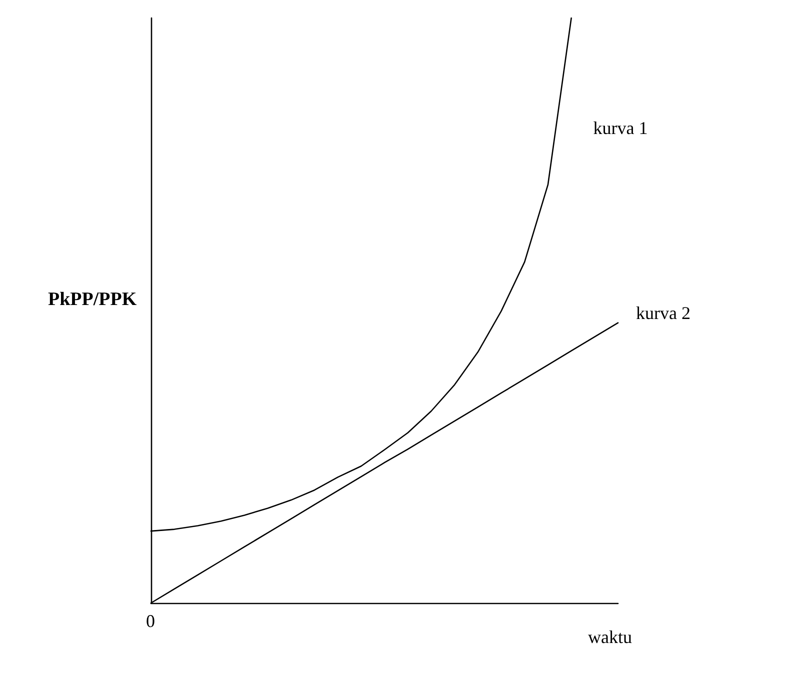  Describe the element at coordinates (150, 621) in the screenshot. I see `text: 0` at that location.